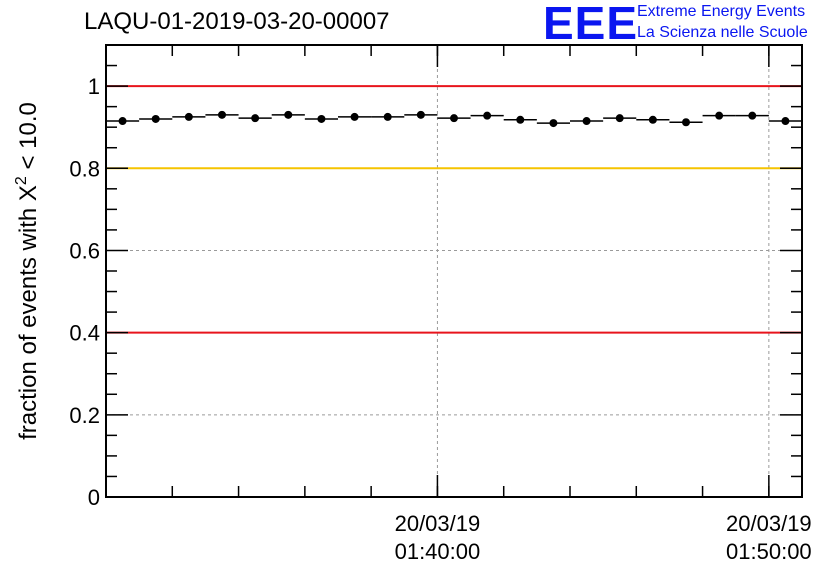 This screenshot has height=572, width=836. I want to click on chart-title: LAQU-01-2019-03-20-00007, so click(237, 21).